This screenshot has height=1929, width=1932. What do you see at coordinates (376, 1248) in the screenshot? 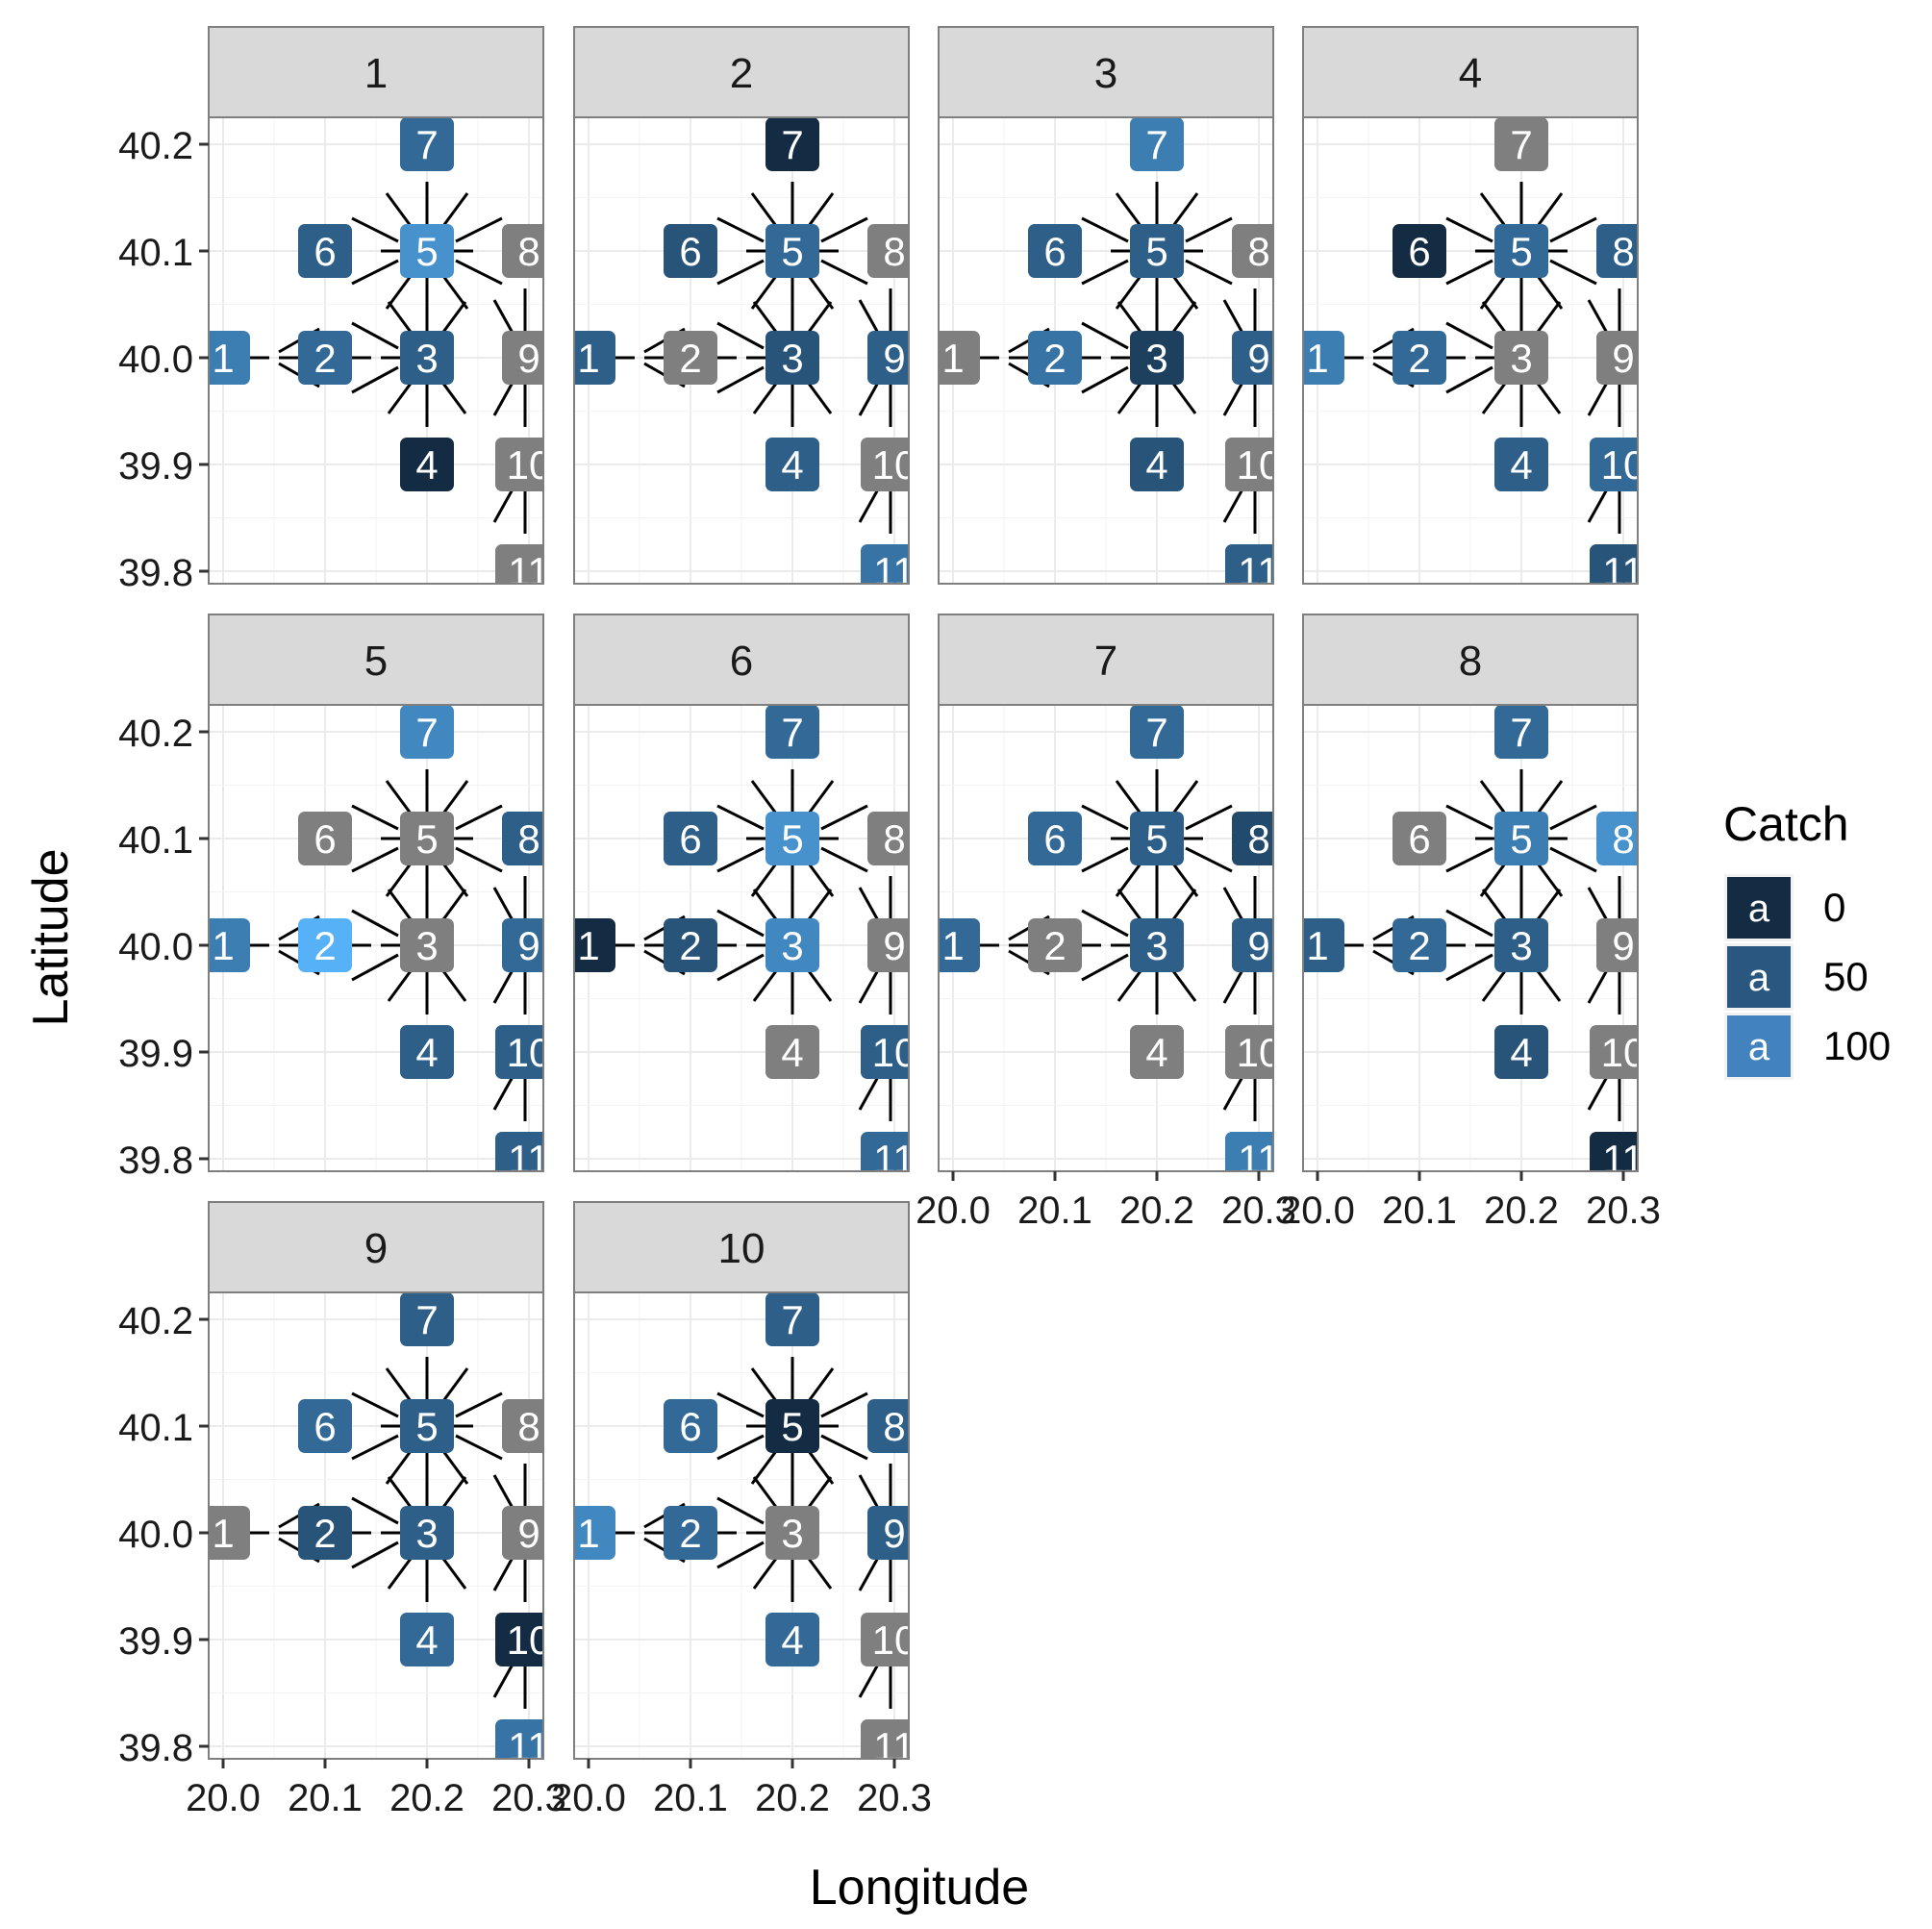
I see `facet-strip-label: 9` at bounding box center [376, 1248].